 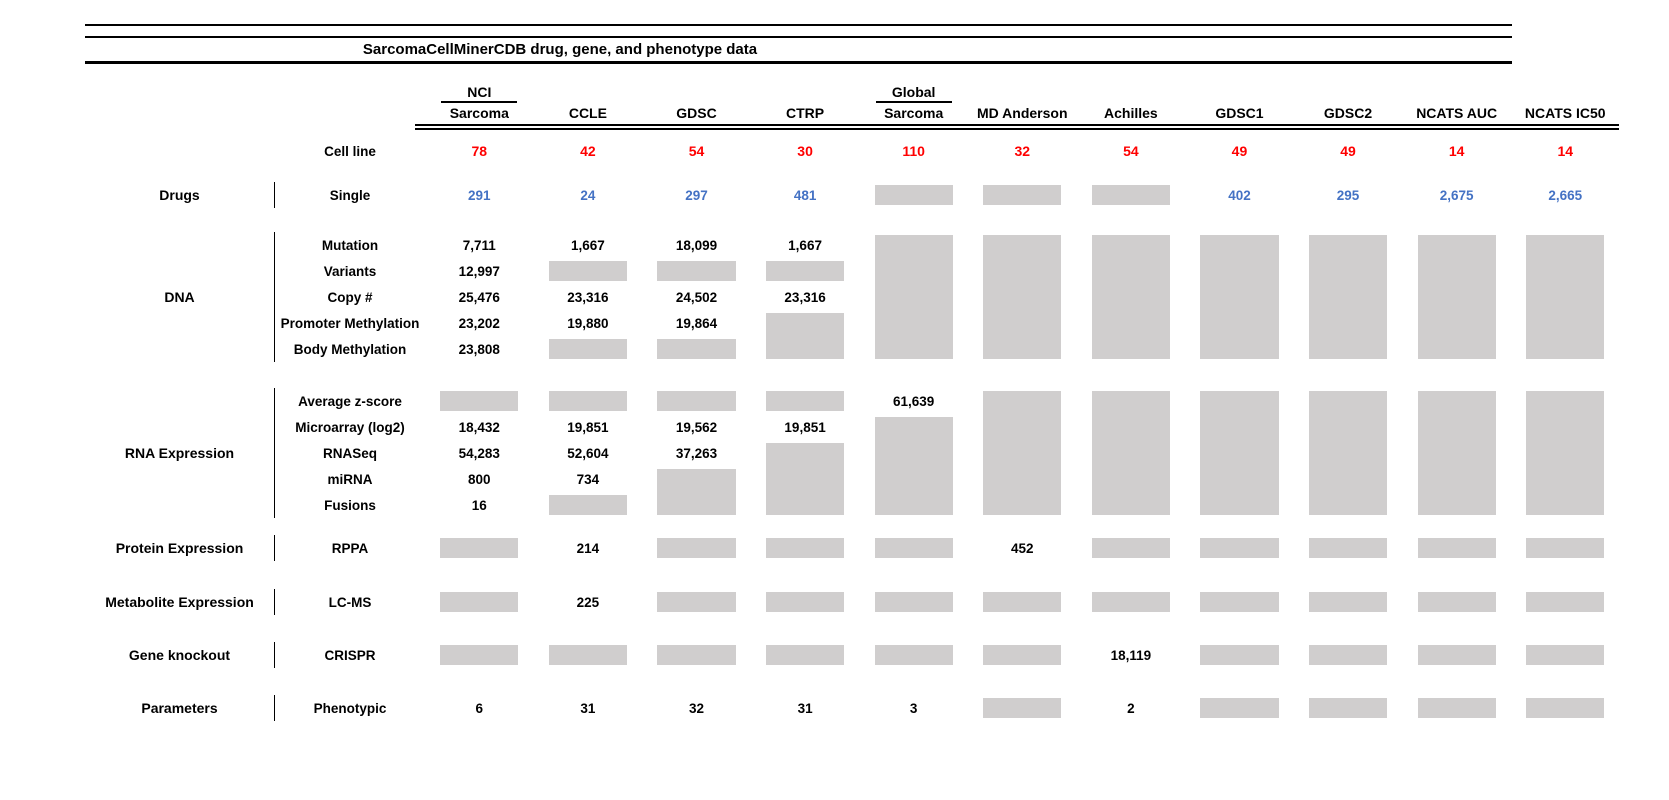 What do you see at coordinates (588, 427) in the screenshot?
I see `data-value: 19,851` at bounding box center [588, 427].